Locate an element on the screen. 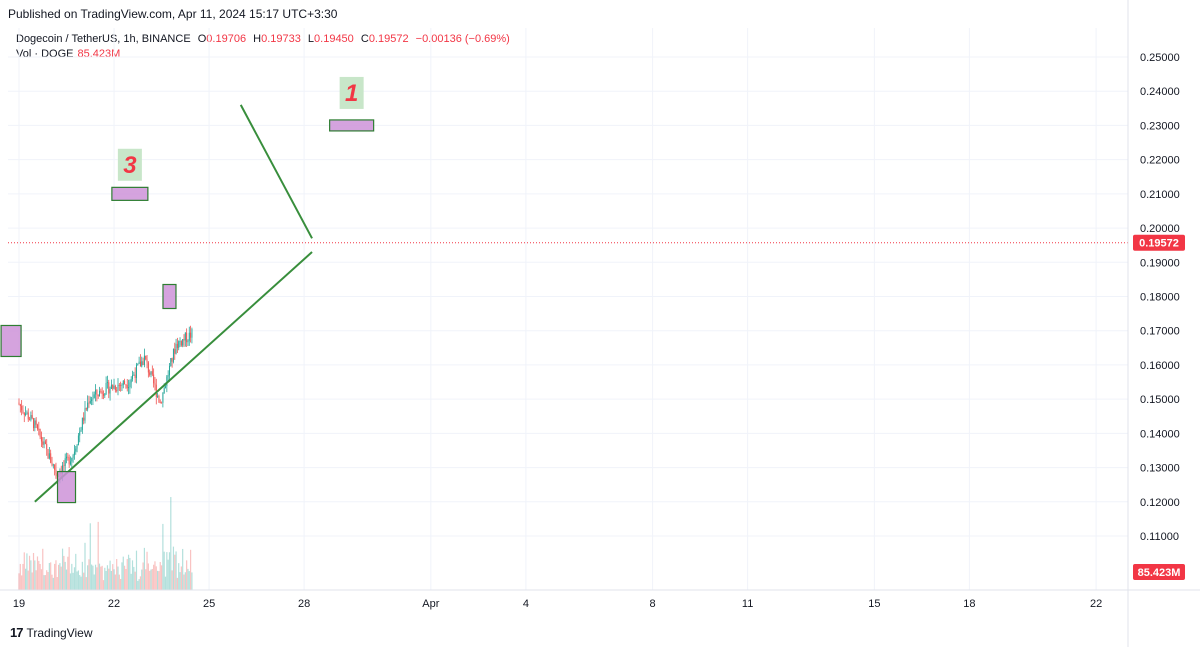  brand-name: TradingView is located at coordinates (59, 632).